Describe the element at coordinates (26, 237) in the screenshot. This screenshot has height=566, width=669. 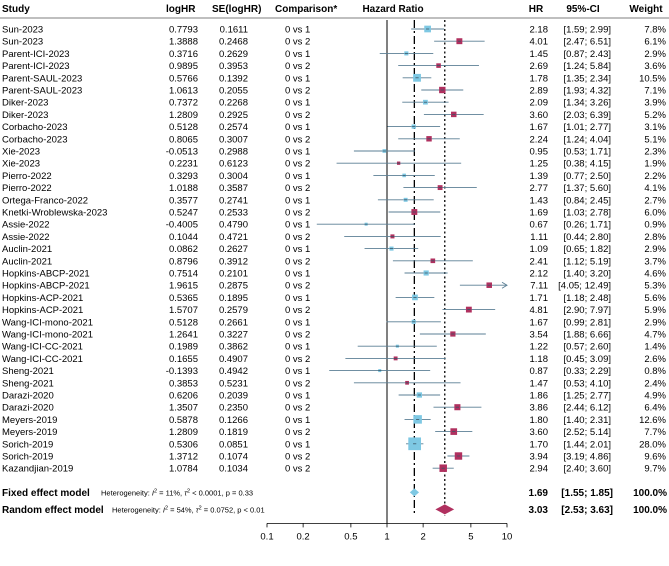
I see `study-name: Assie-2022` at that location.